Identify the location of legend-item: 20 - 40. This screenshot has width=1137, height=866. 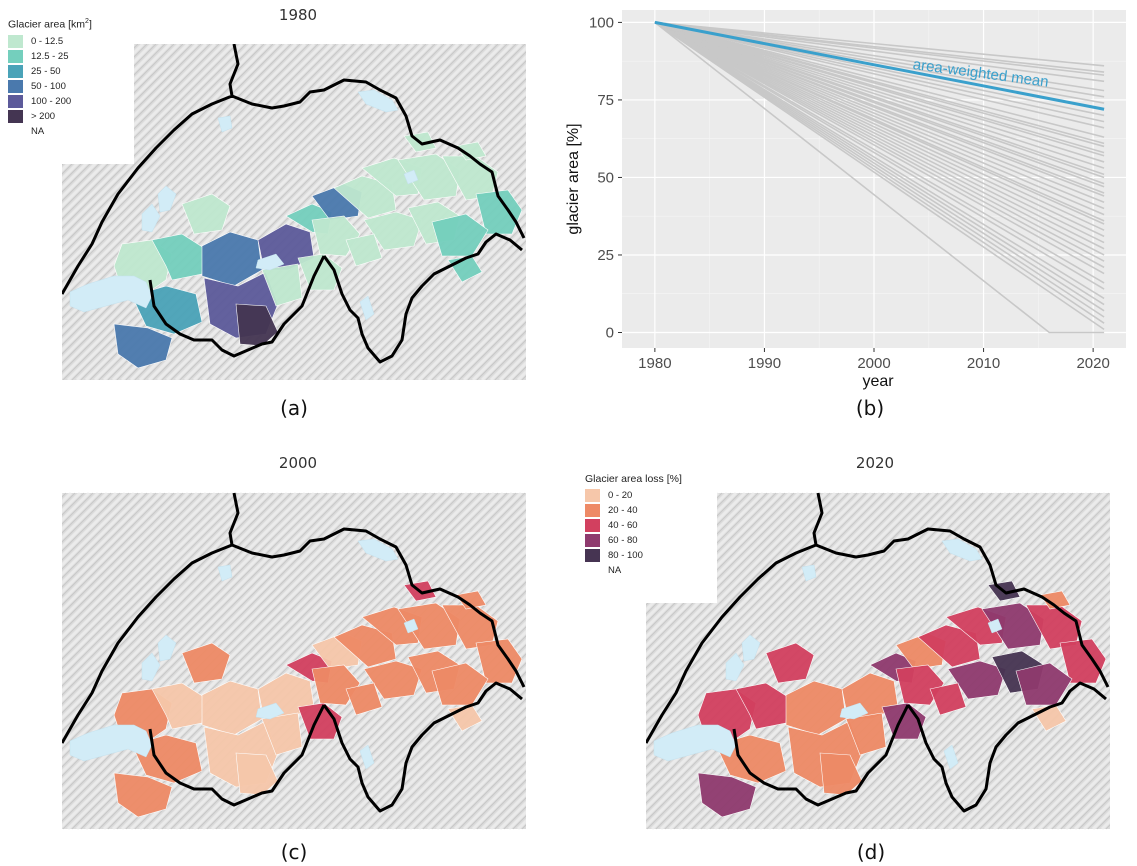
(651, 510).